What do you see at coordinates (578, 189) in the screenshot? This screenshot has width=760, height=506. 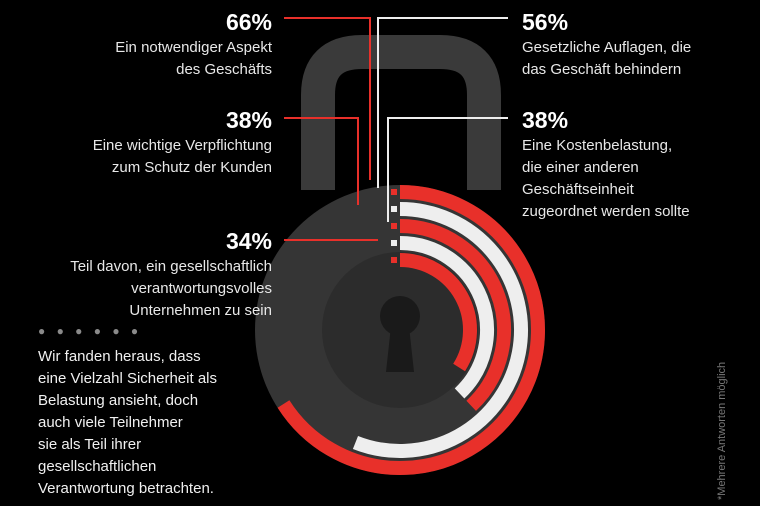 I see `label-38-right-line-3: Geschäftseinheit` at bounding box center [578, 189].